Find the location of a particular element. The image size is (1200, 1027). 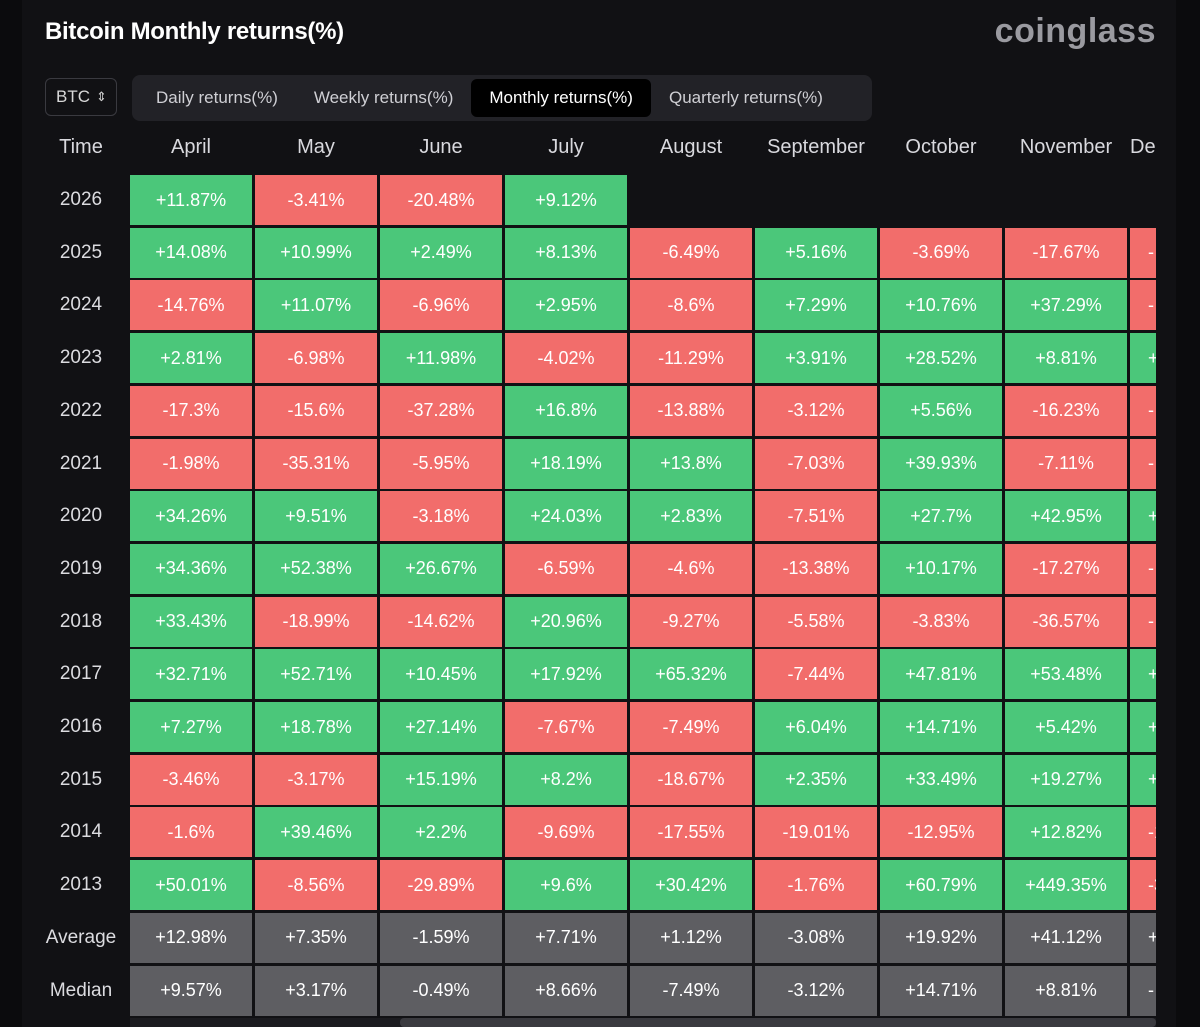

year-label: 2017 is located at coordinates (81, 674).